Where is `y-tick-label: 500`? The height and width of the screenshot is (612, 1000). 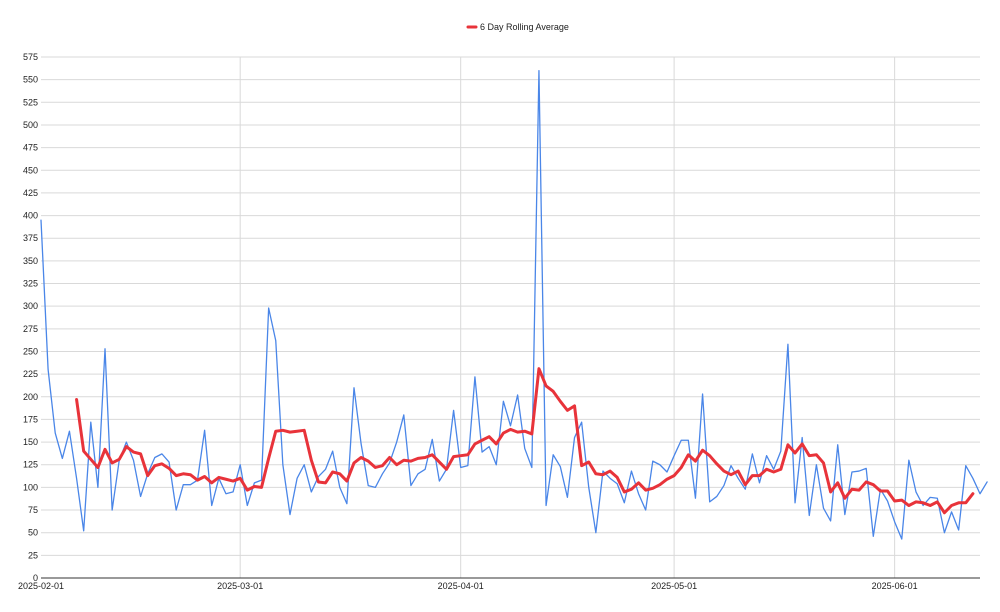
y-tick-label: 500 is located at coordinates (30, 125).